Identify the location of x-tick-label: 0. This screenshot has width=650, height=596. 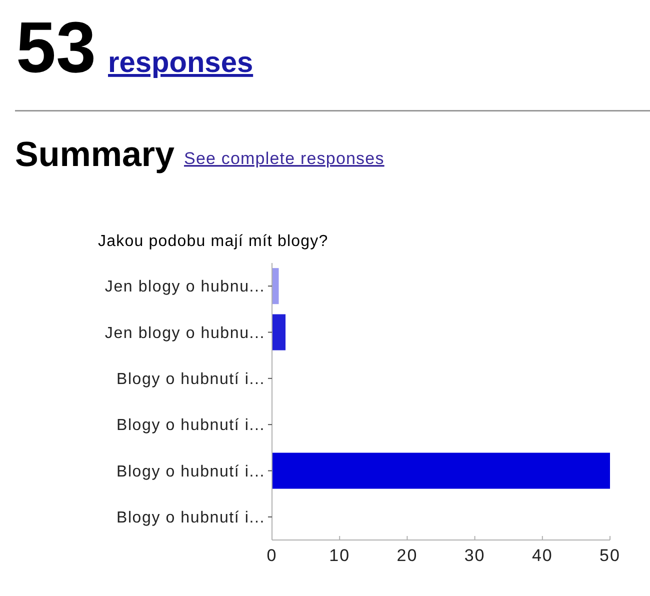
(272, 555).